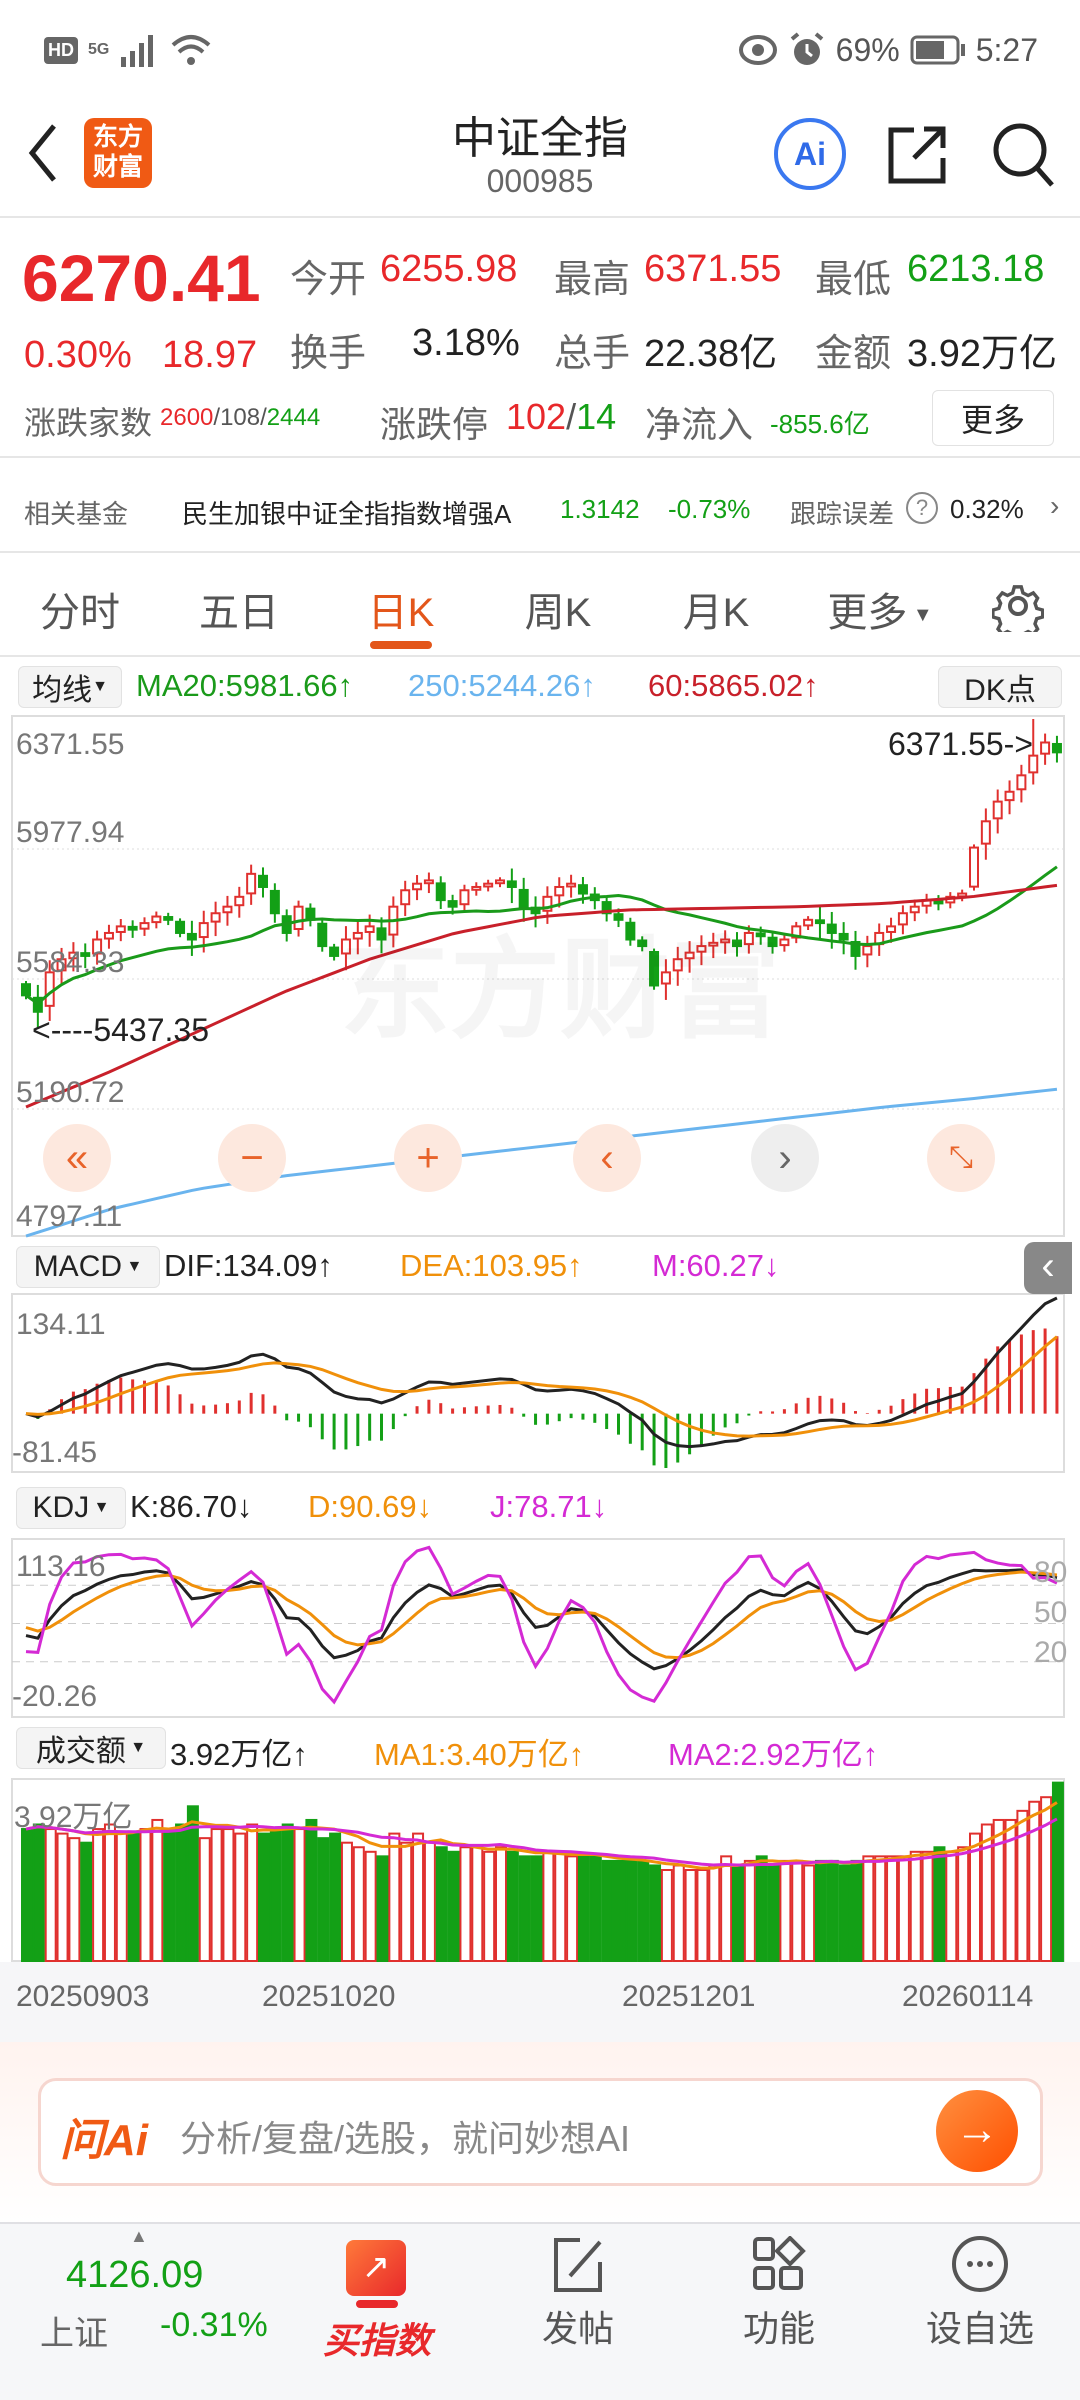 The image size is (1080, 2400). What do you see at coordinates (977, 2131) in the screenshot?
I see `arrow-right-icon: →` at bounding box center [977, 2131].